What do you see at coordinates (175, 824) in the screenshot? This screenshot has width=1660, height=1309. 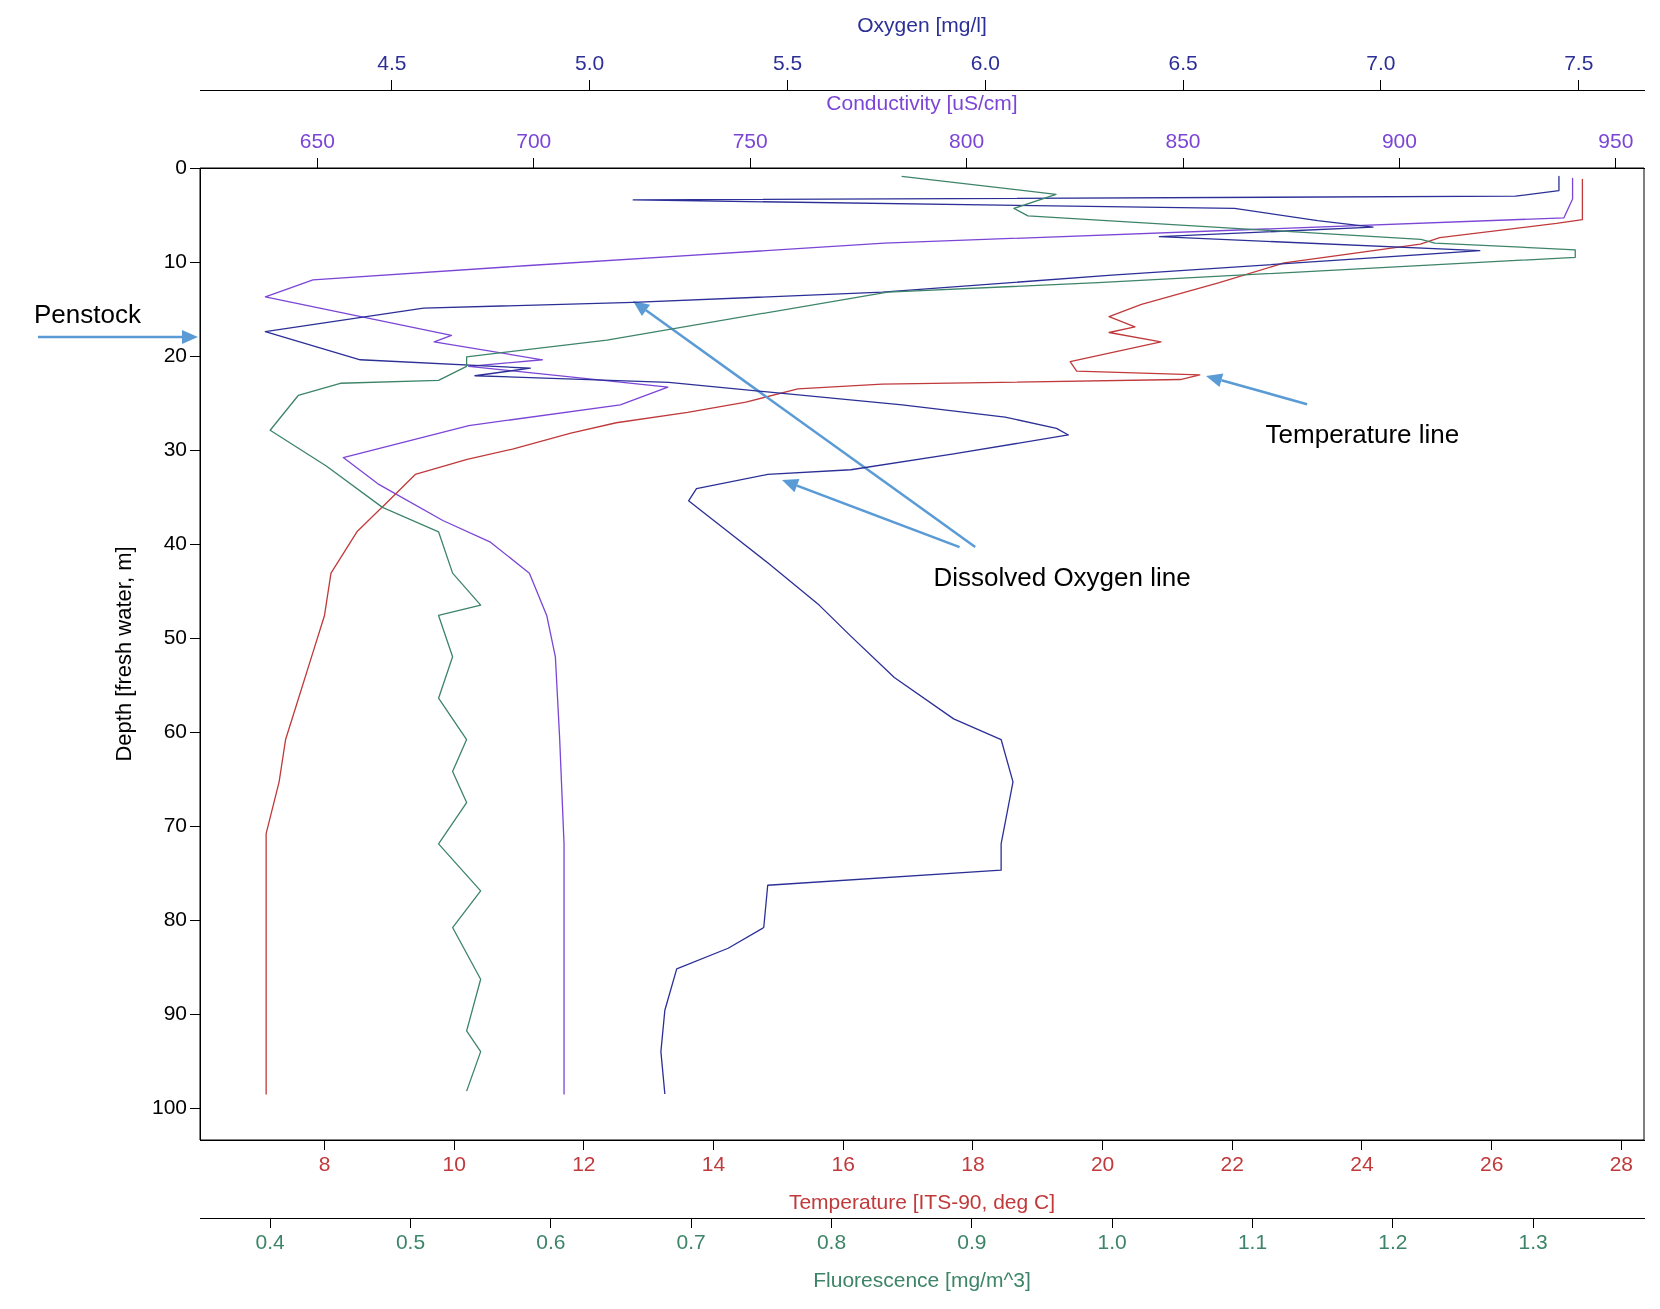 I see `y-tick-label: 70` at bounding box center [175, 824].